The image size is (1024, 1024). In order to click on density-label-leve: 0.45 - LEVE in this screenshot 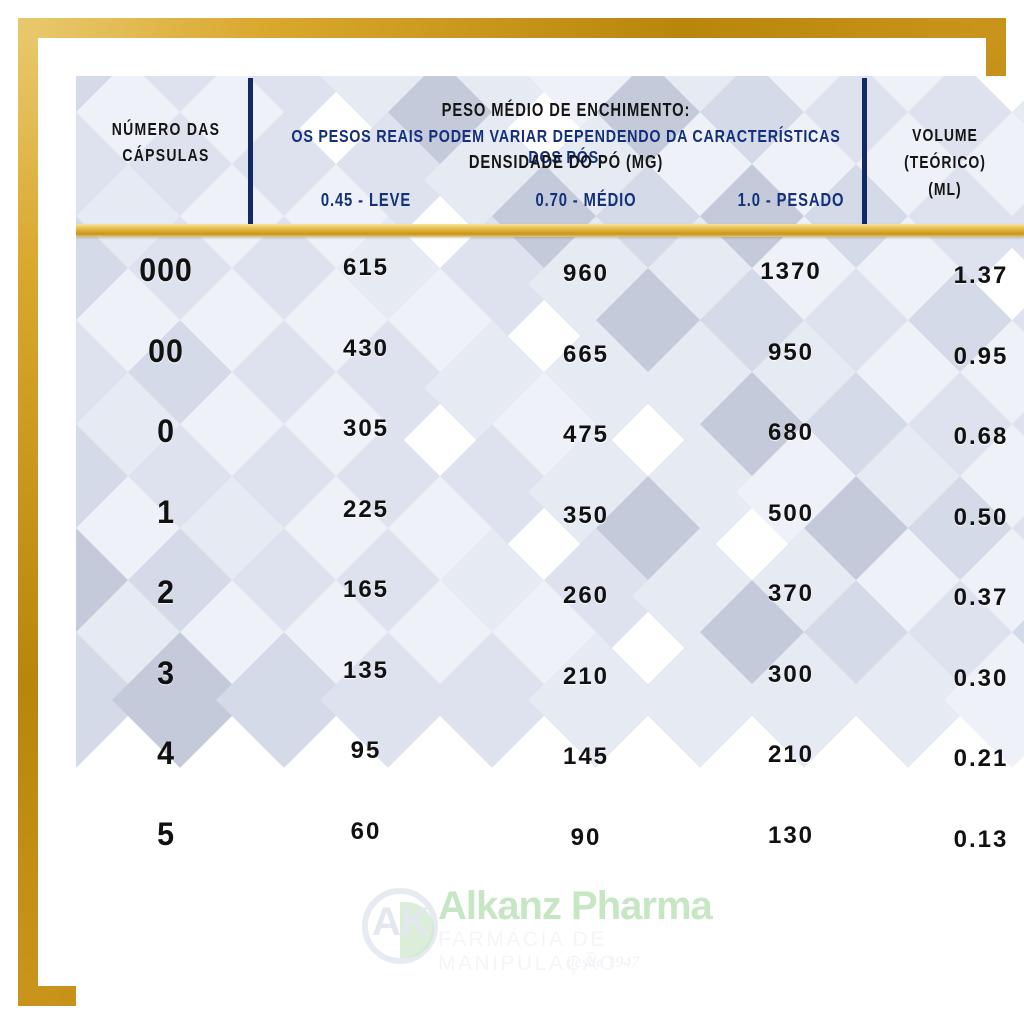, I will do `click(366, 200)`.